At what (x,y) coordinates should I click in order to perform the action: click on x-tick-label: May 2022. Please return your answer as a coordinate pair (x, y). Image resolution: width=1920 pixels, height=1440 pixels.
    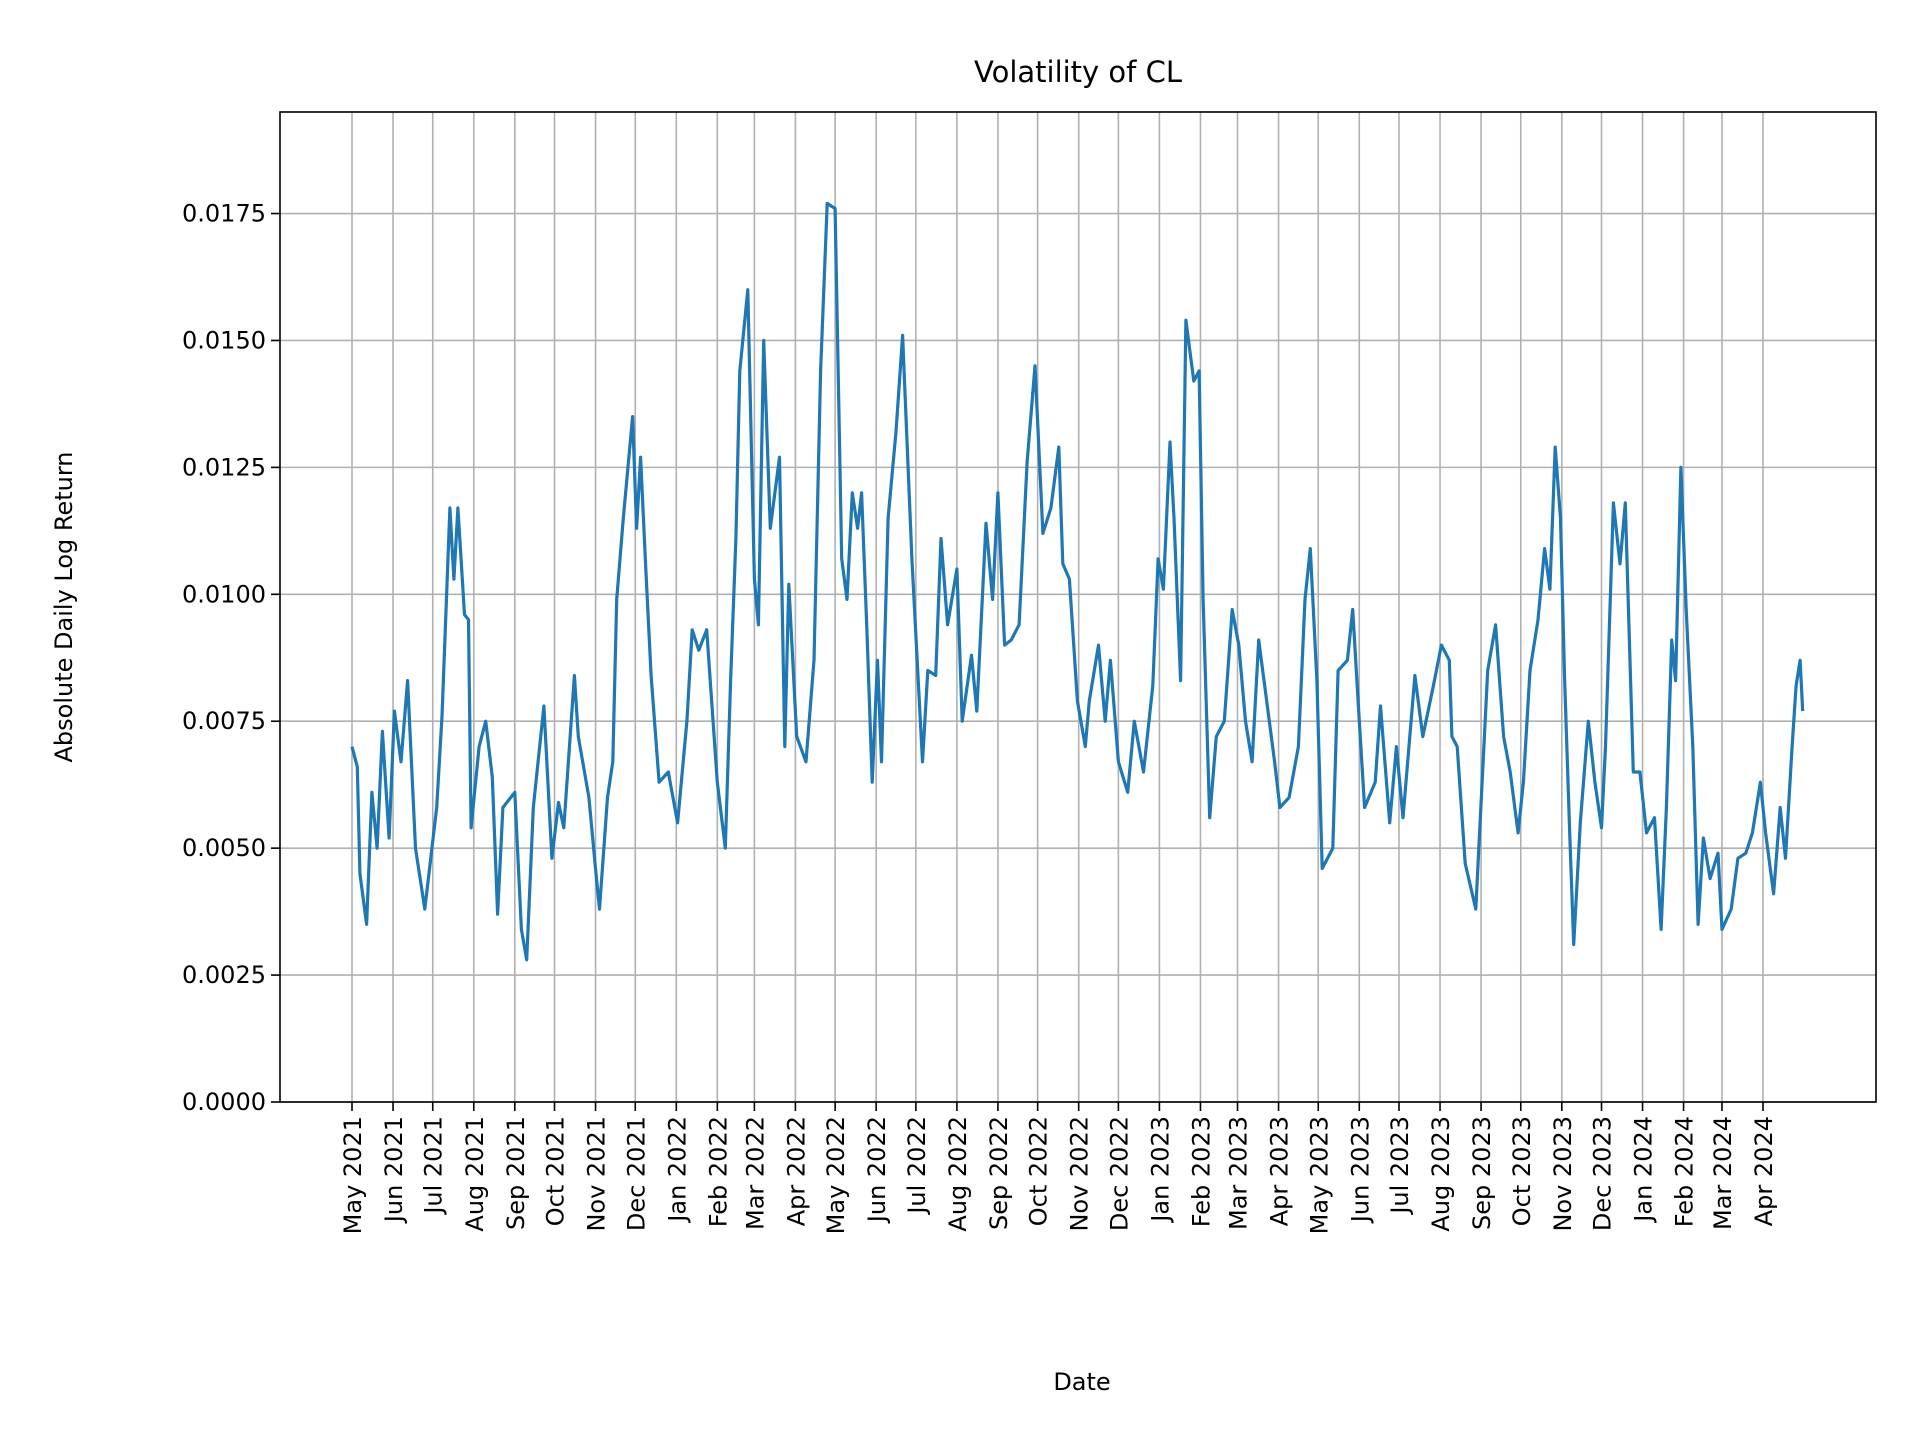
    Looking at the image, I should click on (836, 1175).